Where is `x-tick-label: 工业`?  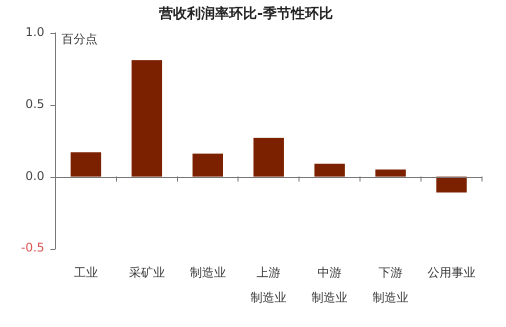 x-tick-label: 工业 is located at coordinates (86, 272).